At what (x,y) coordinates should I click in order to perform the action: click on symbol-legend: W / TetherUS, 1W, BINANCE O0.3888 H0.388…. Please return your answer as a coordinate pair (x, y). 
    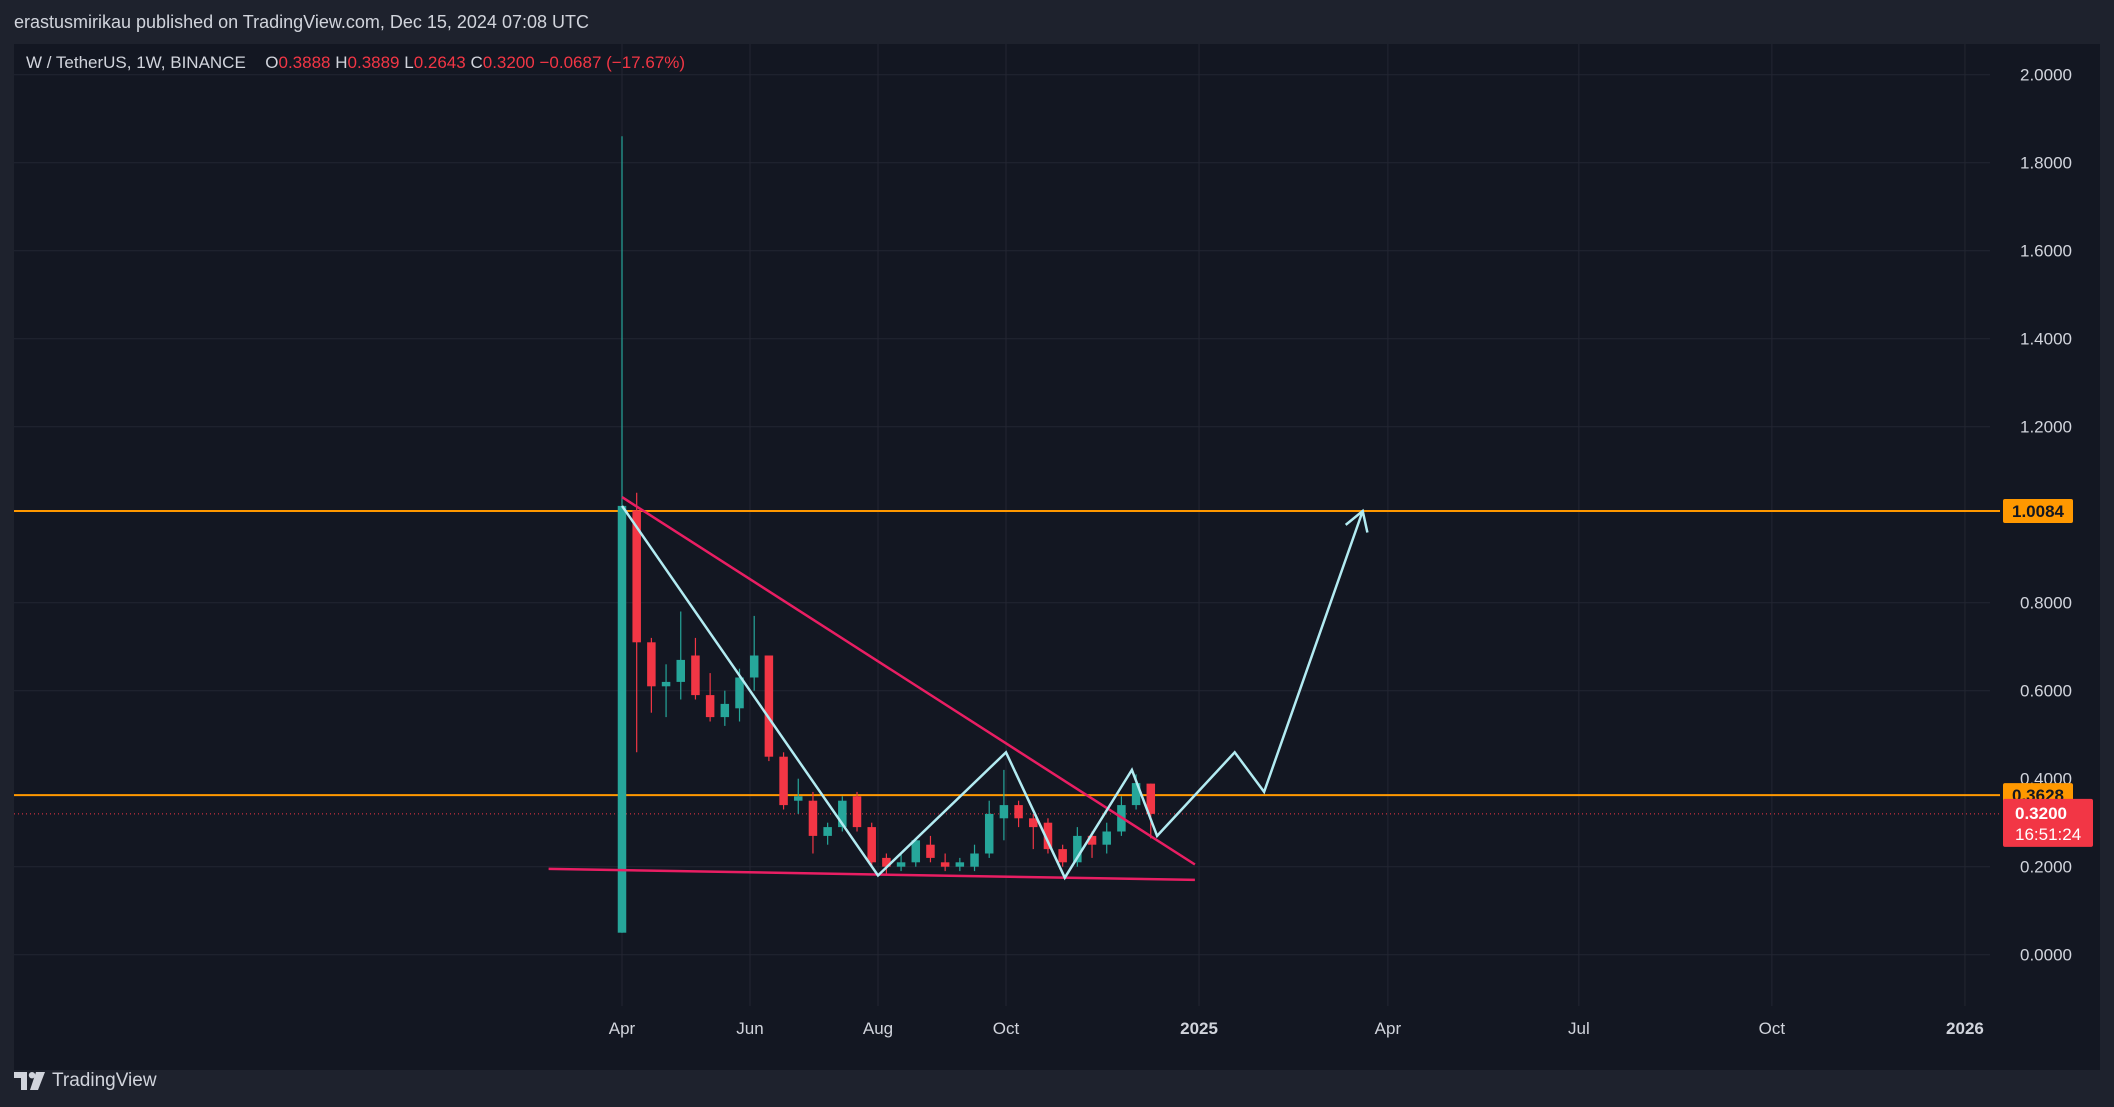
    Looking at the image, I should click on (355, 63).